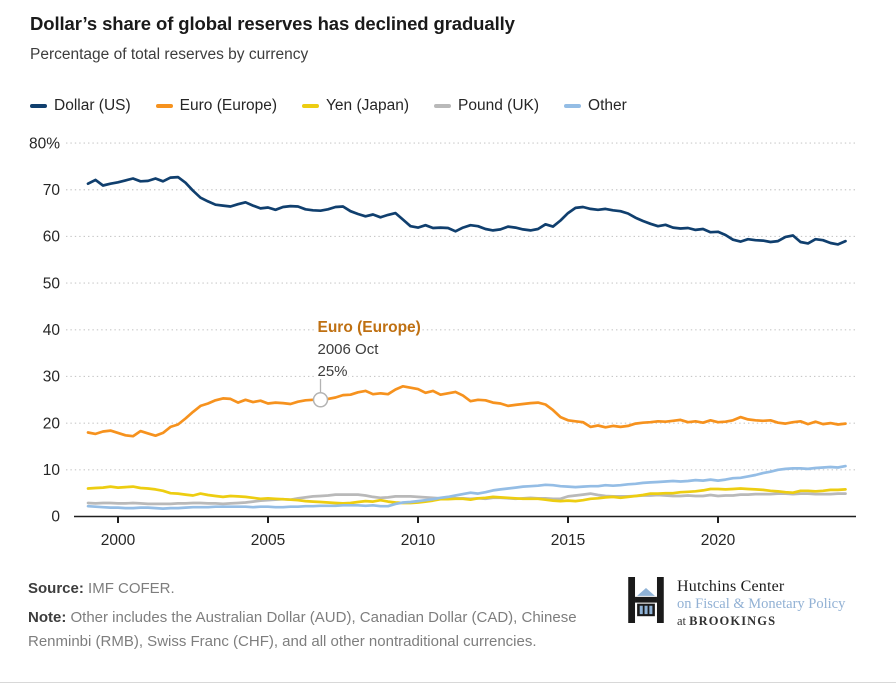  Describe the element at coordinates (118, 540) in the screenshot. I see `x-tick-label: 2000` at that location.